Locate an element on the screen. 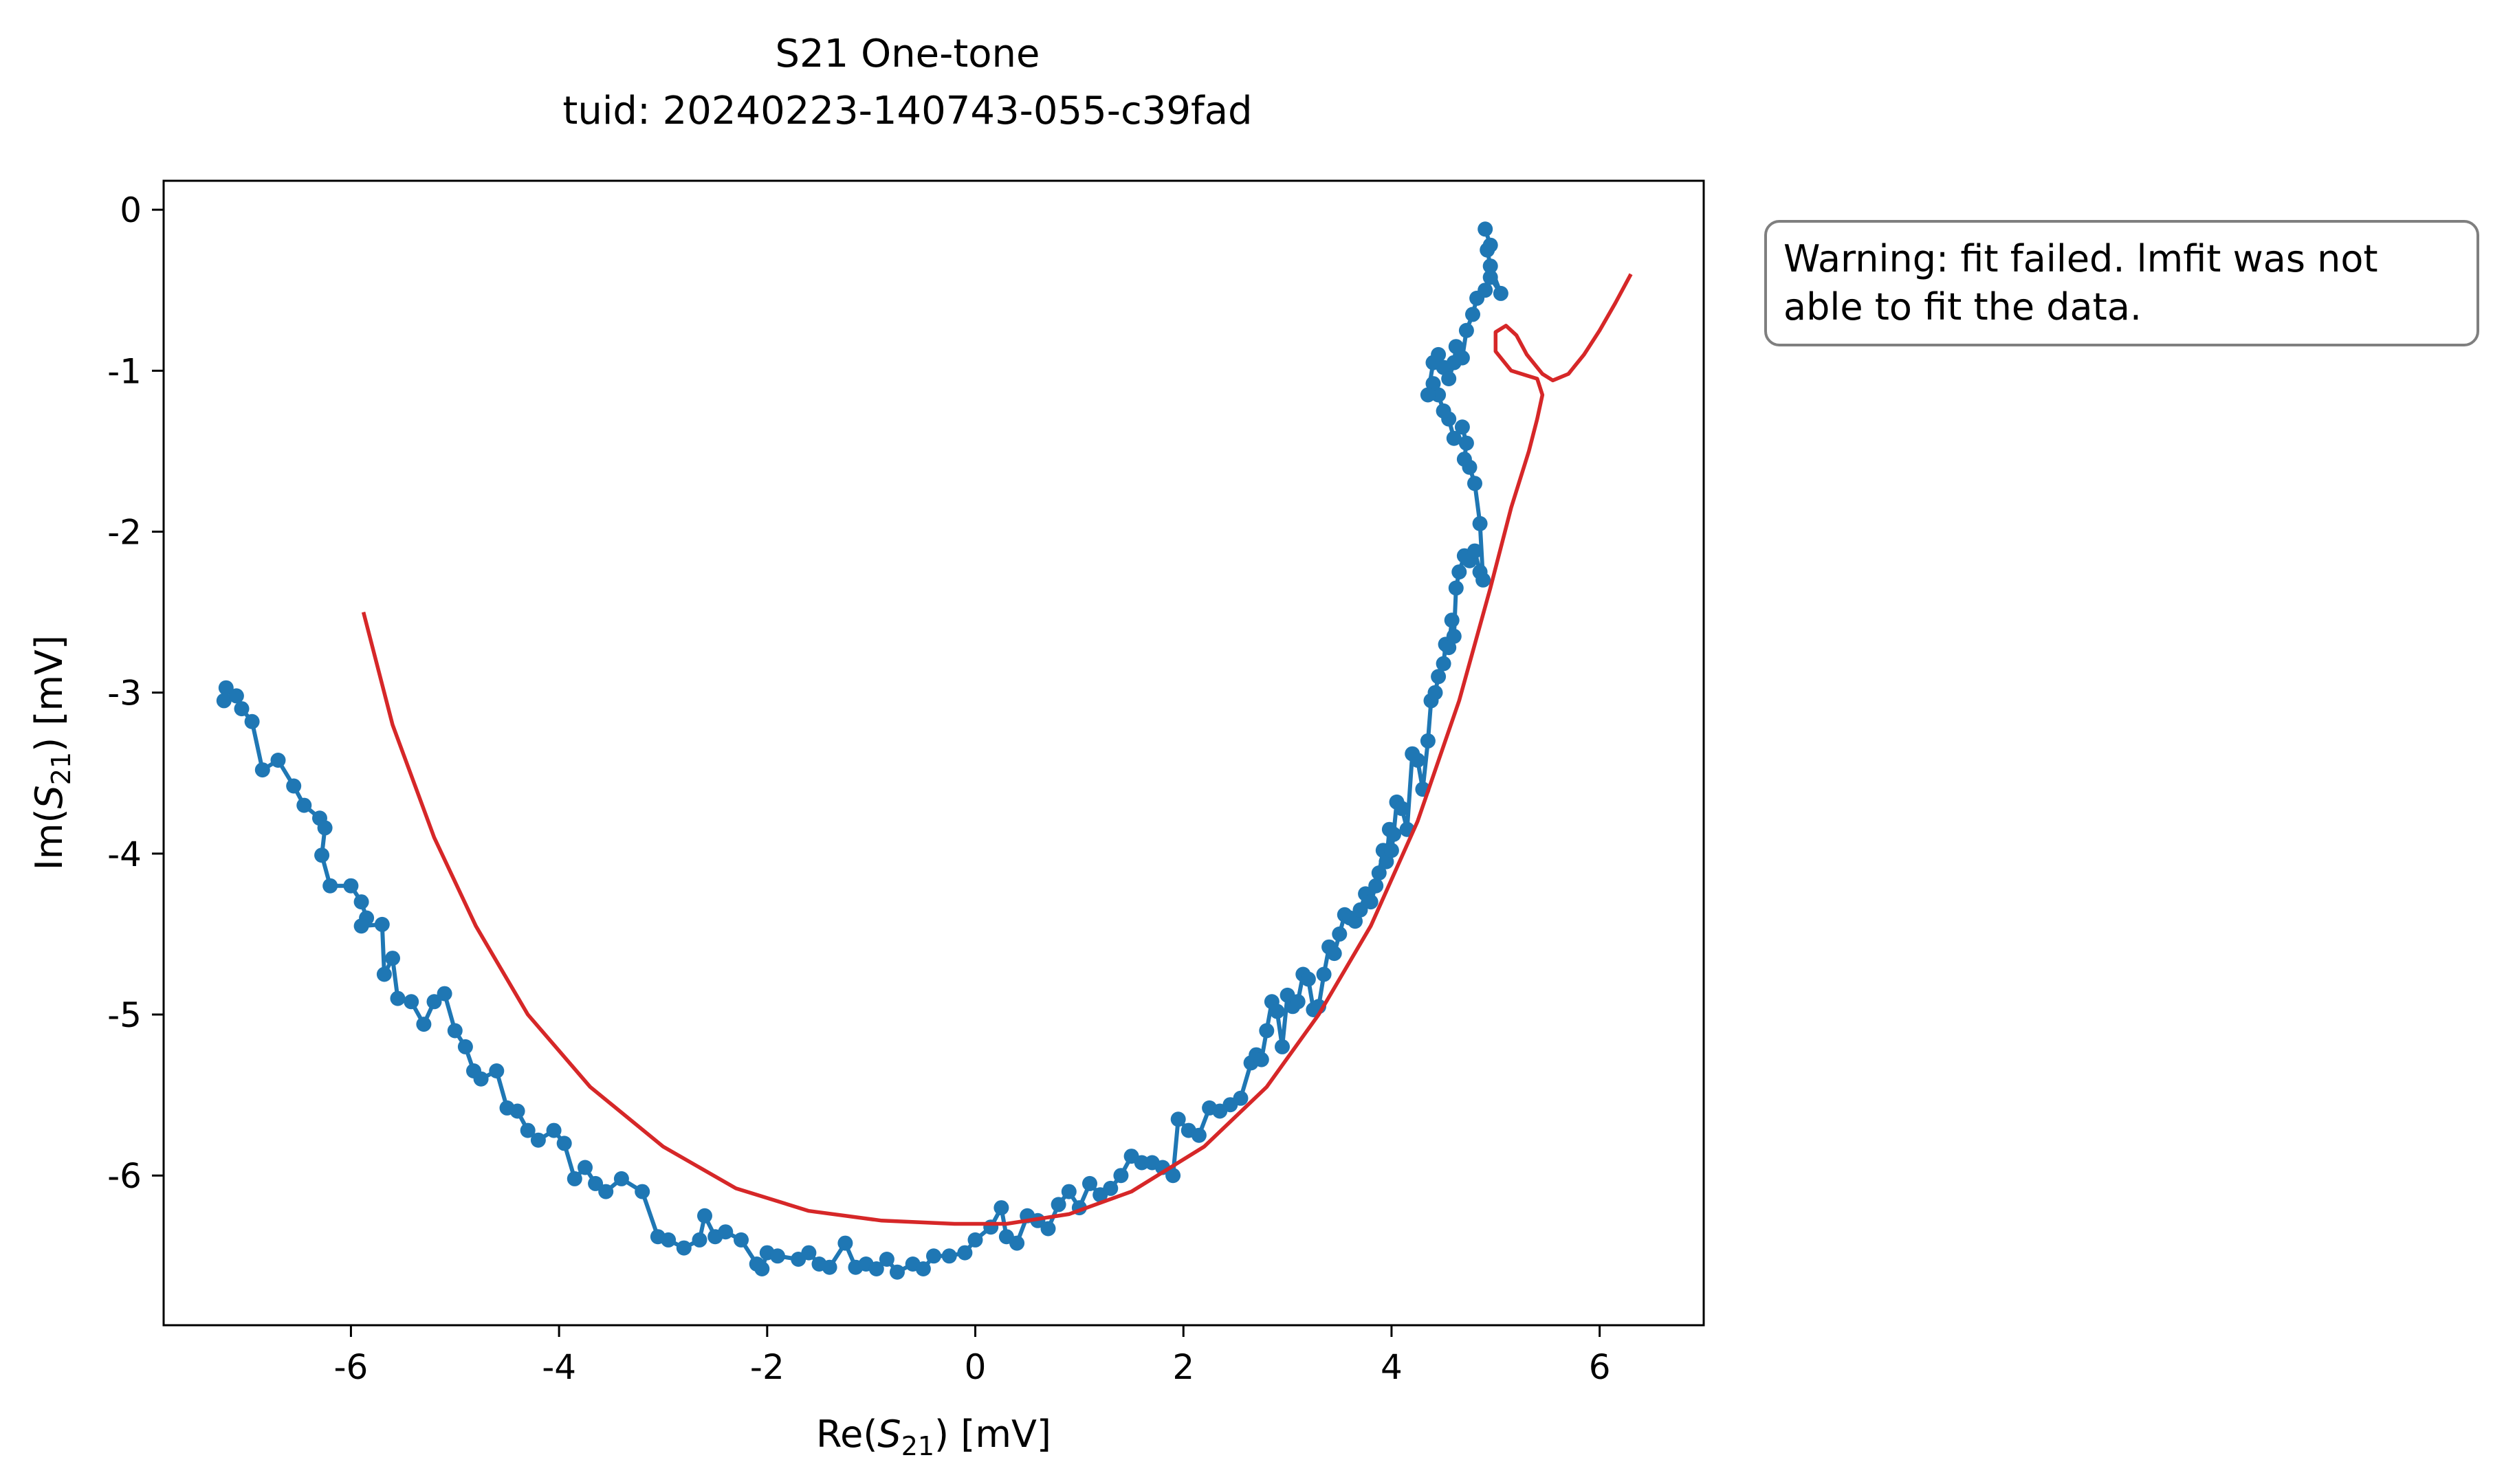  x-tick-label: 2 is located at coordinates (1183, 1367).